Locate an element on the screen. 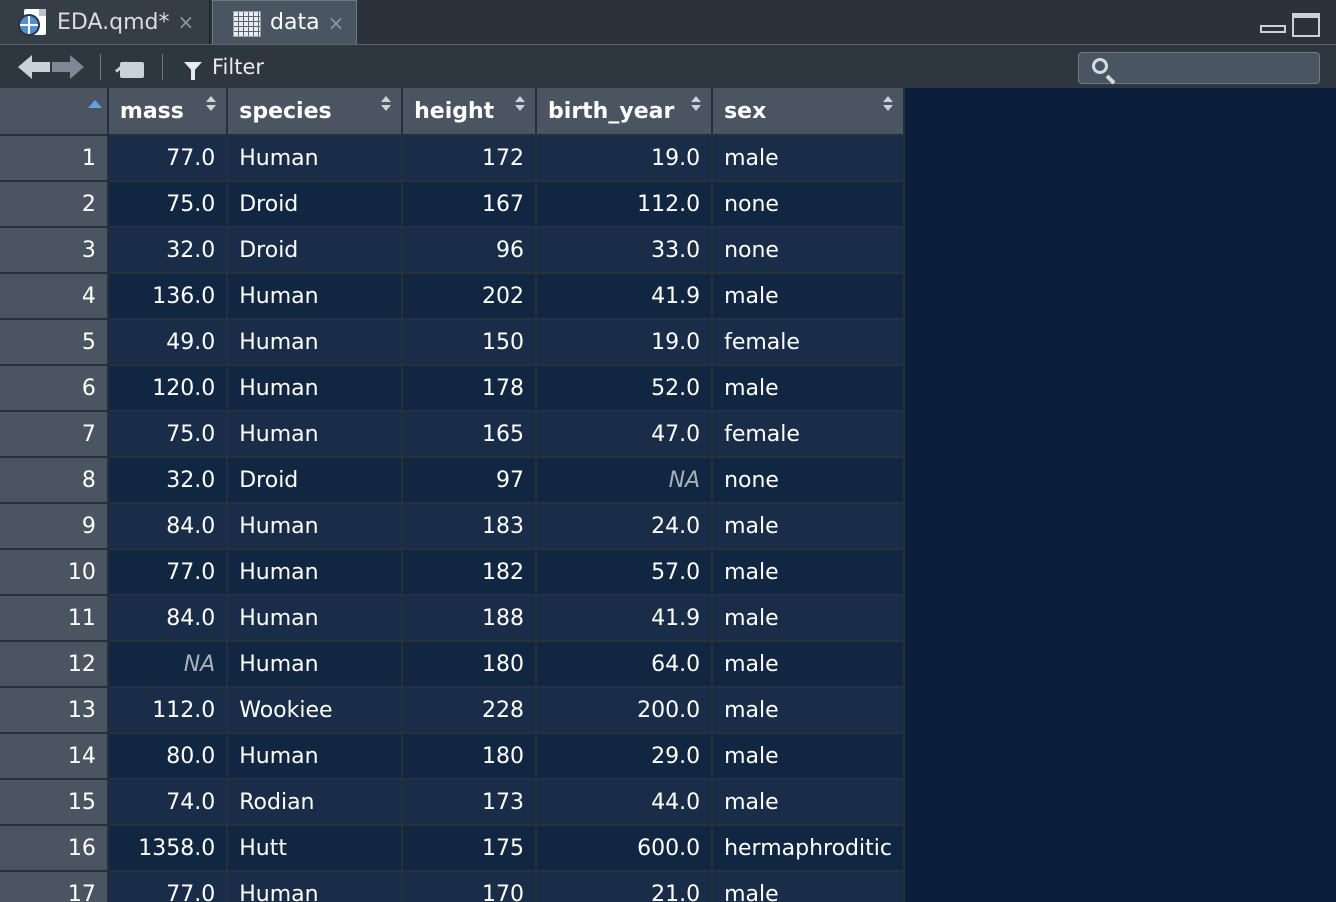  filter-button: Filter is located at coordinates (224, 67).